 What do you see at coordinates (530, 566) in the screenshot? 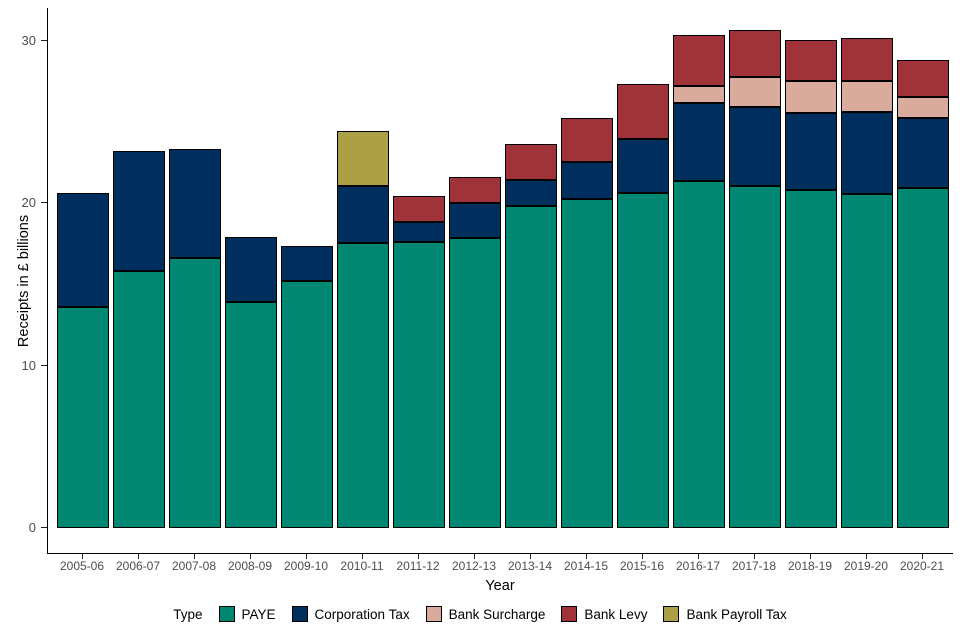
I see `x-tick-label: 2013-14` at bounding box center [530, 566].